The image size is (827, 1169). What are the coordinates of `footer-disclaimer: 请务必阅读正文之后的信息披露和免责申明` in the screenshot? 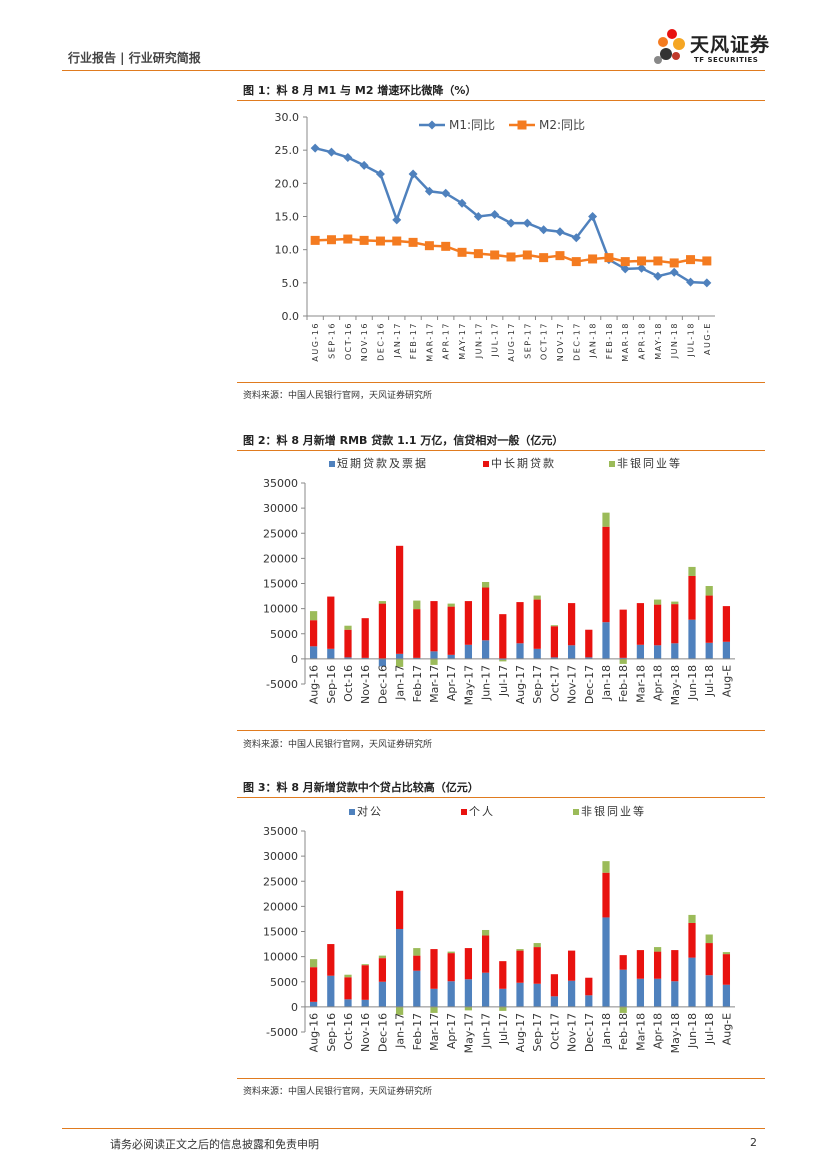 It's located at (214, 1144).